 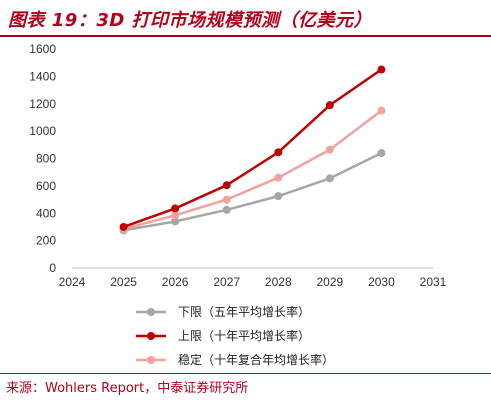 I want to click on source-note: 来源：Wohlers Report，中泰证券研究所, so click(x=127, y=388).